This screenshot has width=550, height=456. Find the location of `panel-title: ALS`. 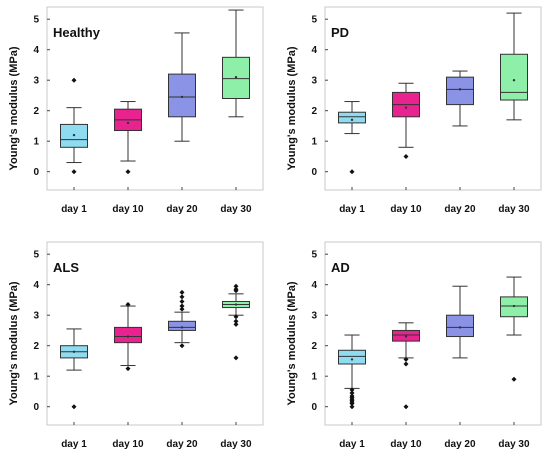

panel-title: ALS is located at coordinates (66, 267).